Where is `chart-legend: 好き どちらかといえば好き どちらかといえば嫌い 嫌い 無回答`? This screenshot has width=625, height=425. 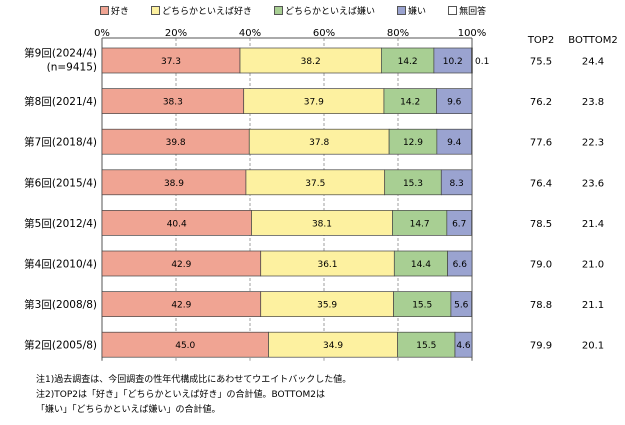
chart-legend: 好き どちらかといえば好き どちらかといえば嫌い 嫌い 無回答 is located at coordinates (304, 10).